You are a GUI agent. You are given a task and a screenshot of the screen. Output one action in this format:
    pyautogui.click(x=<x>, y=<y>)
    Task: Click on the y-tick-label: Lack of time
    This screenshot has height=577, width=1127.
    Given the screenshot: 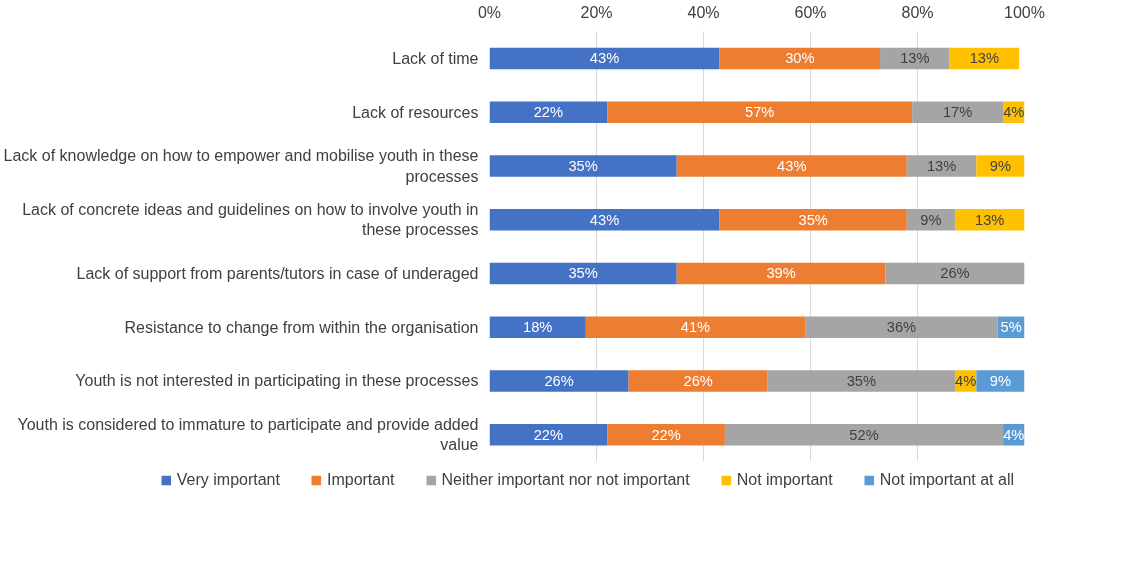 What is the action you would take?
    pyautogui.click(x=435, y=58)
    